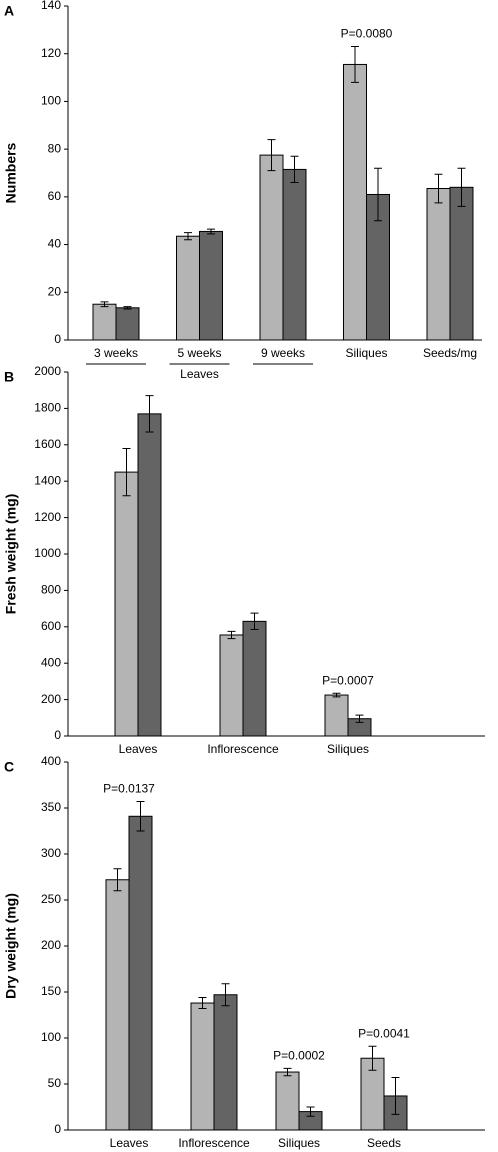 Image resolution: width=498 pixels, height=1152 pixels. What do you see at coordinates (47, 444) in the screenshot?
I see `y-tick-label: 1600` at bounding box center [47, 444].